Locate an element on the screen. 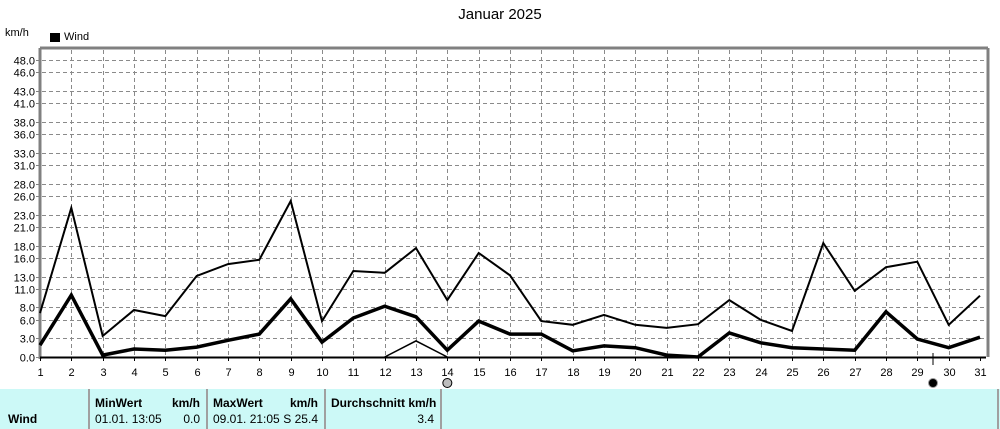  x-tick-label: 11 is located at coordinates (353, 373).